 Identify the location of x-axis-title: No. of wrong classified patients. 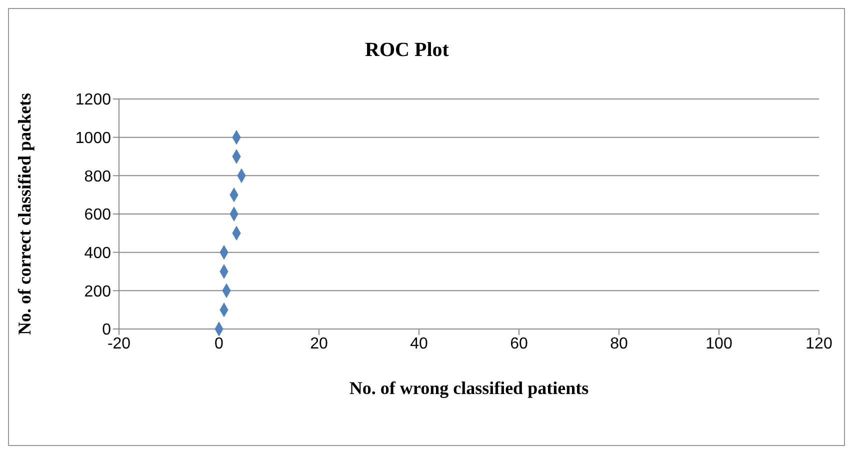
(469, 388).